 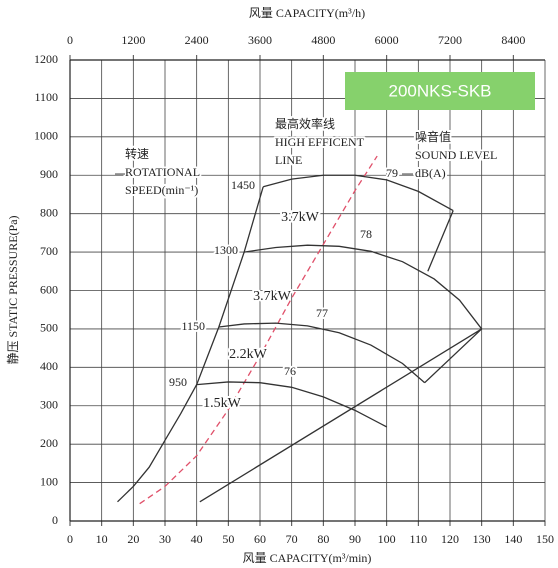 What do you see at coordinates (482, 539) in the screenshot?
I see `x-tick-label: 130` at bounding box center [482, 539].